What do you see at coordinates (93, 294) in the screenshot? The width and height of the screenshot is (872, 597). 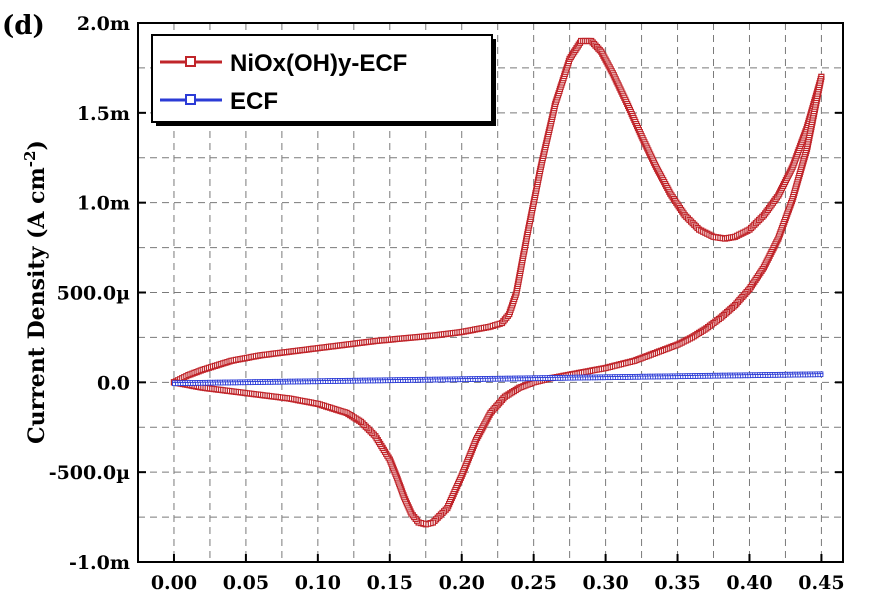 I see `y-tick-label: 500.0µ` at bounding box center [93, 294].